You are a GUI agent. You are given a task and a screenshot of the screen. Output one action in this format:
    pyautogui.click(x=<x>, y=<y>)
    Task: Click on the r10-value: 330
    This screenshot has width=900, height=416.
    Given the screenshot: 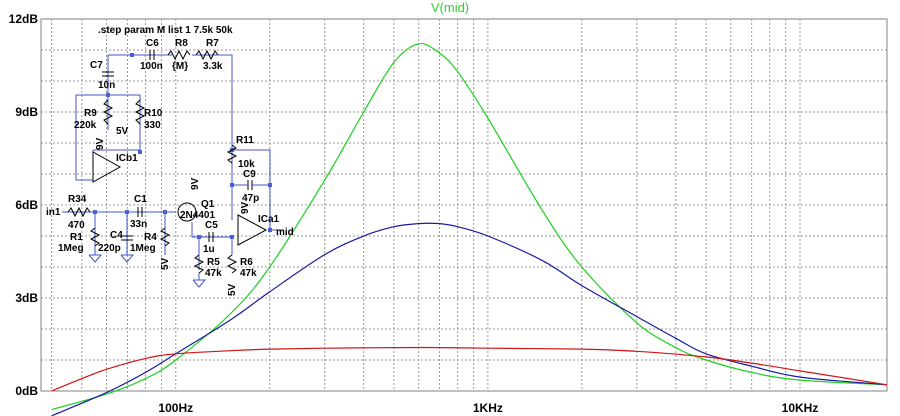 What is the action you would take?
    pyautogui.click(x=152, y=125)
    